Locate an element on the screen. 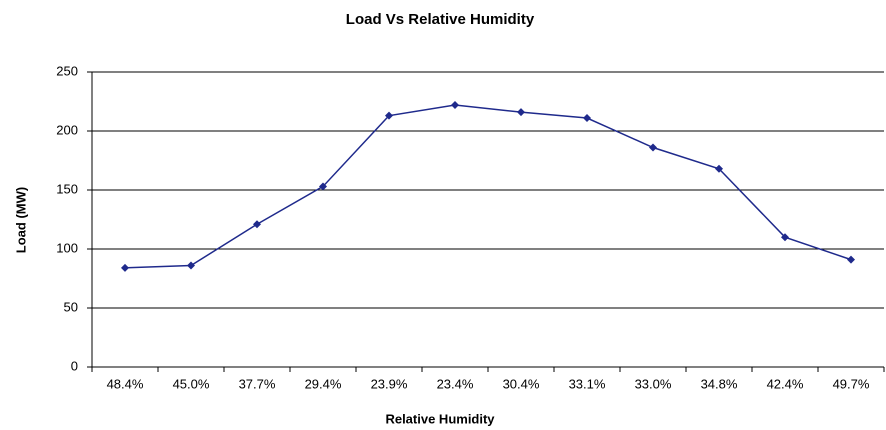  x-tick-label: 45.0% is located at coordinates (191, 383).